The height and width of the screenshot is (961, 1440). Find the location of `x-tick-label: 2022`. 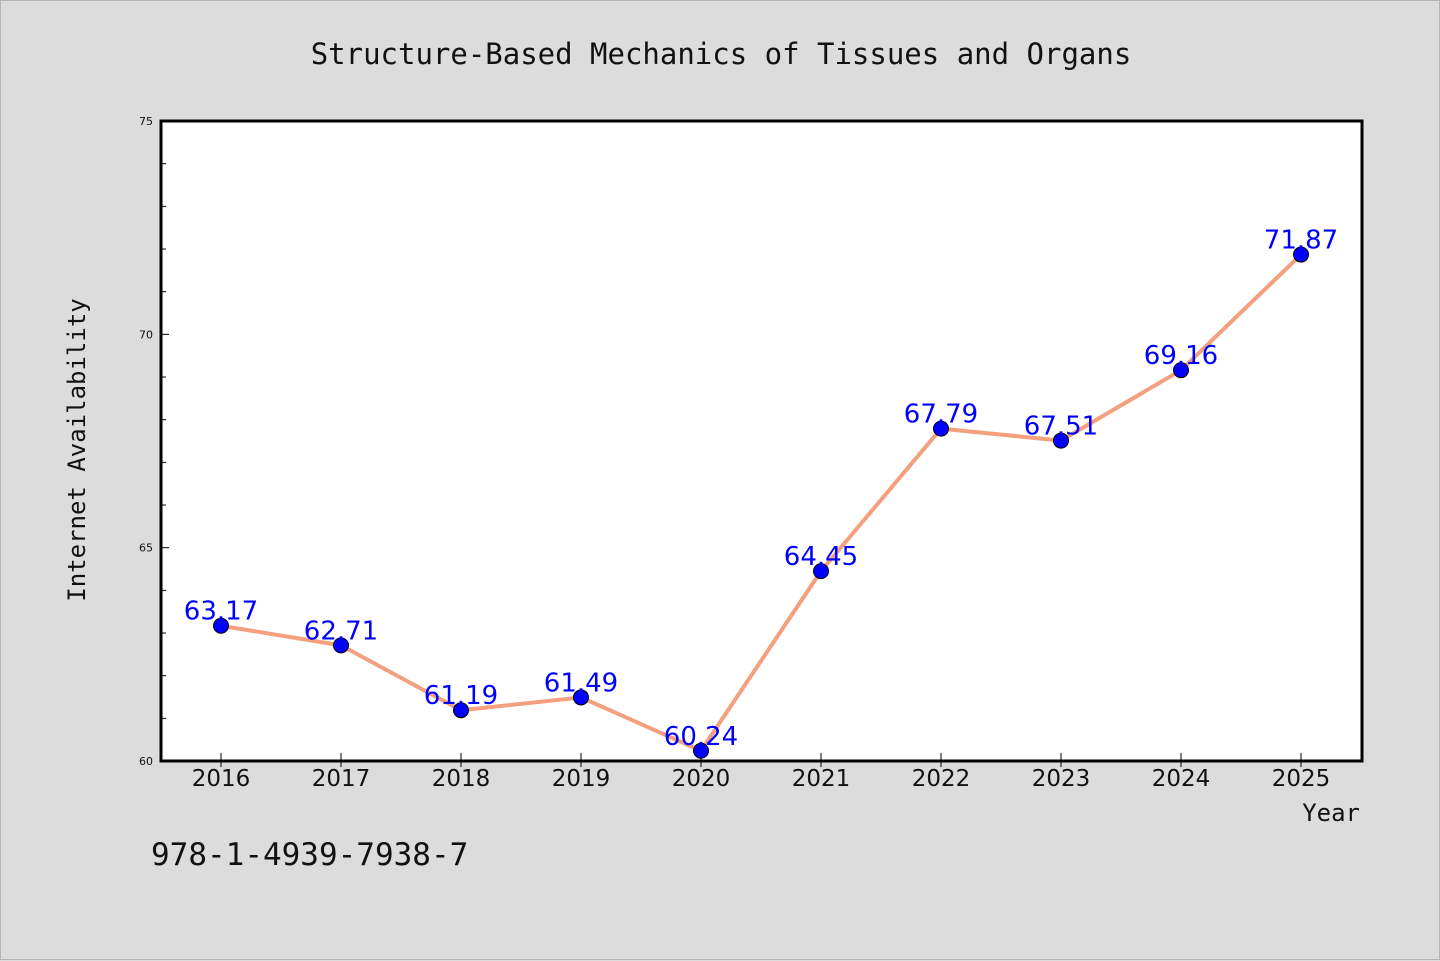

x-tick-label: 2022 is located at coordinates (941, 779).